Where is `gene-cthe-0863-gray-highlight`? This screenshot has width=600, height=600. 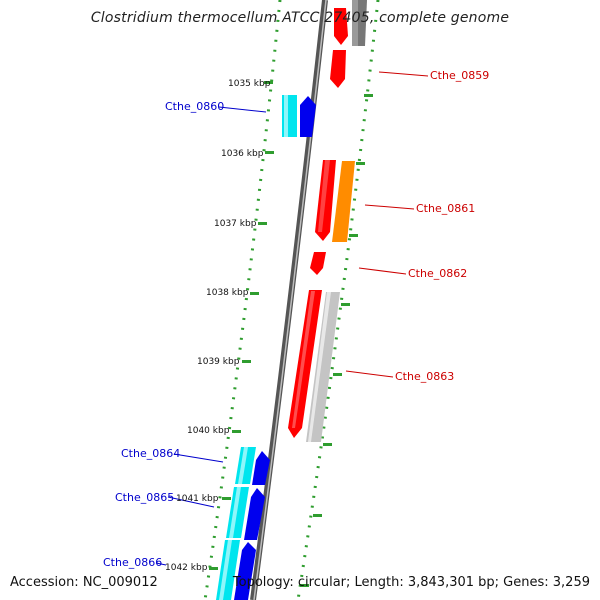 gene-cthe-0863-gray-highlight is located at coordinates (319, 367).